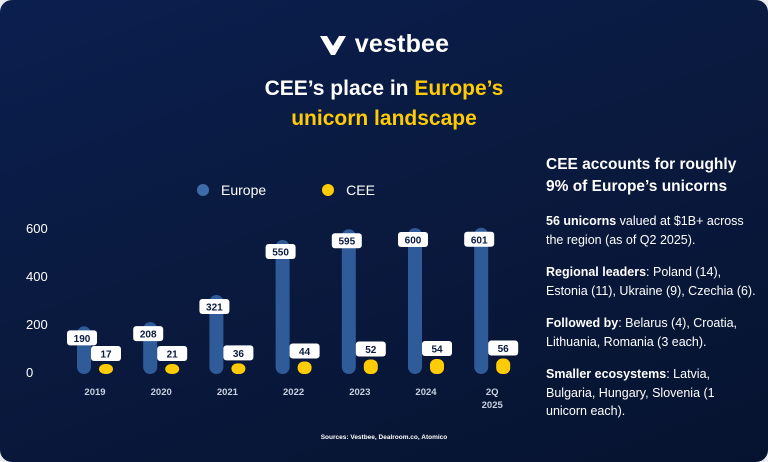  What do you see at coordinates (493, 405) in the screenshot?
I see `x-tick-label: 2025` at bounding box center [493, 405].